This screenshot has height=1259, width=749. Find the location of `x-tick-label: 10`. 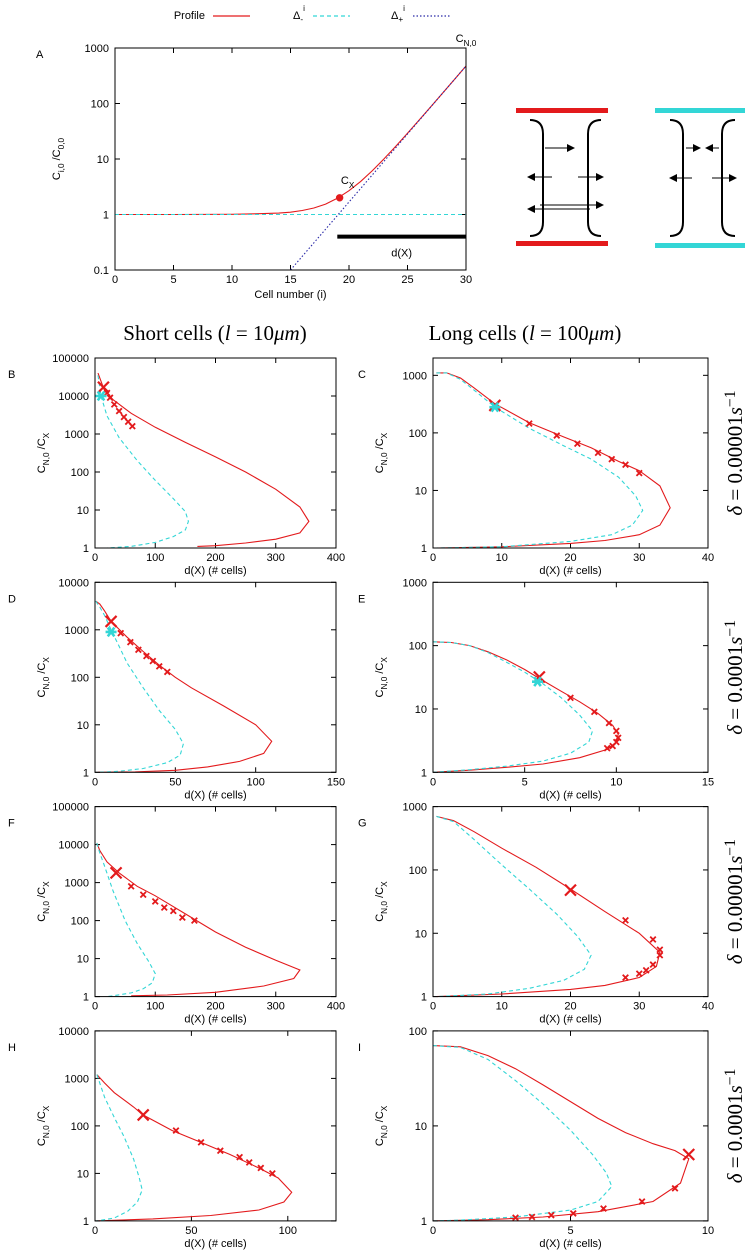

x-tick-label: 10 is located at coordinates (502, 1007).